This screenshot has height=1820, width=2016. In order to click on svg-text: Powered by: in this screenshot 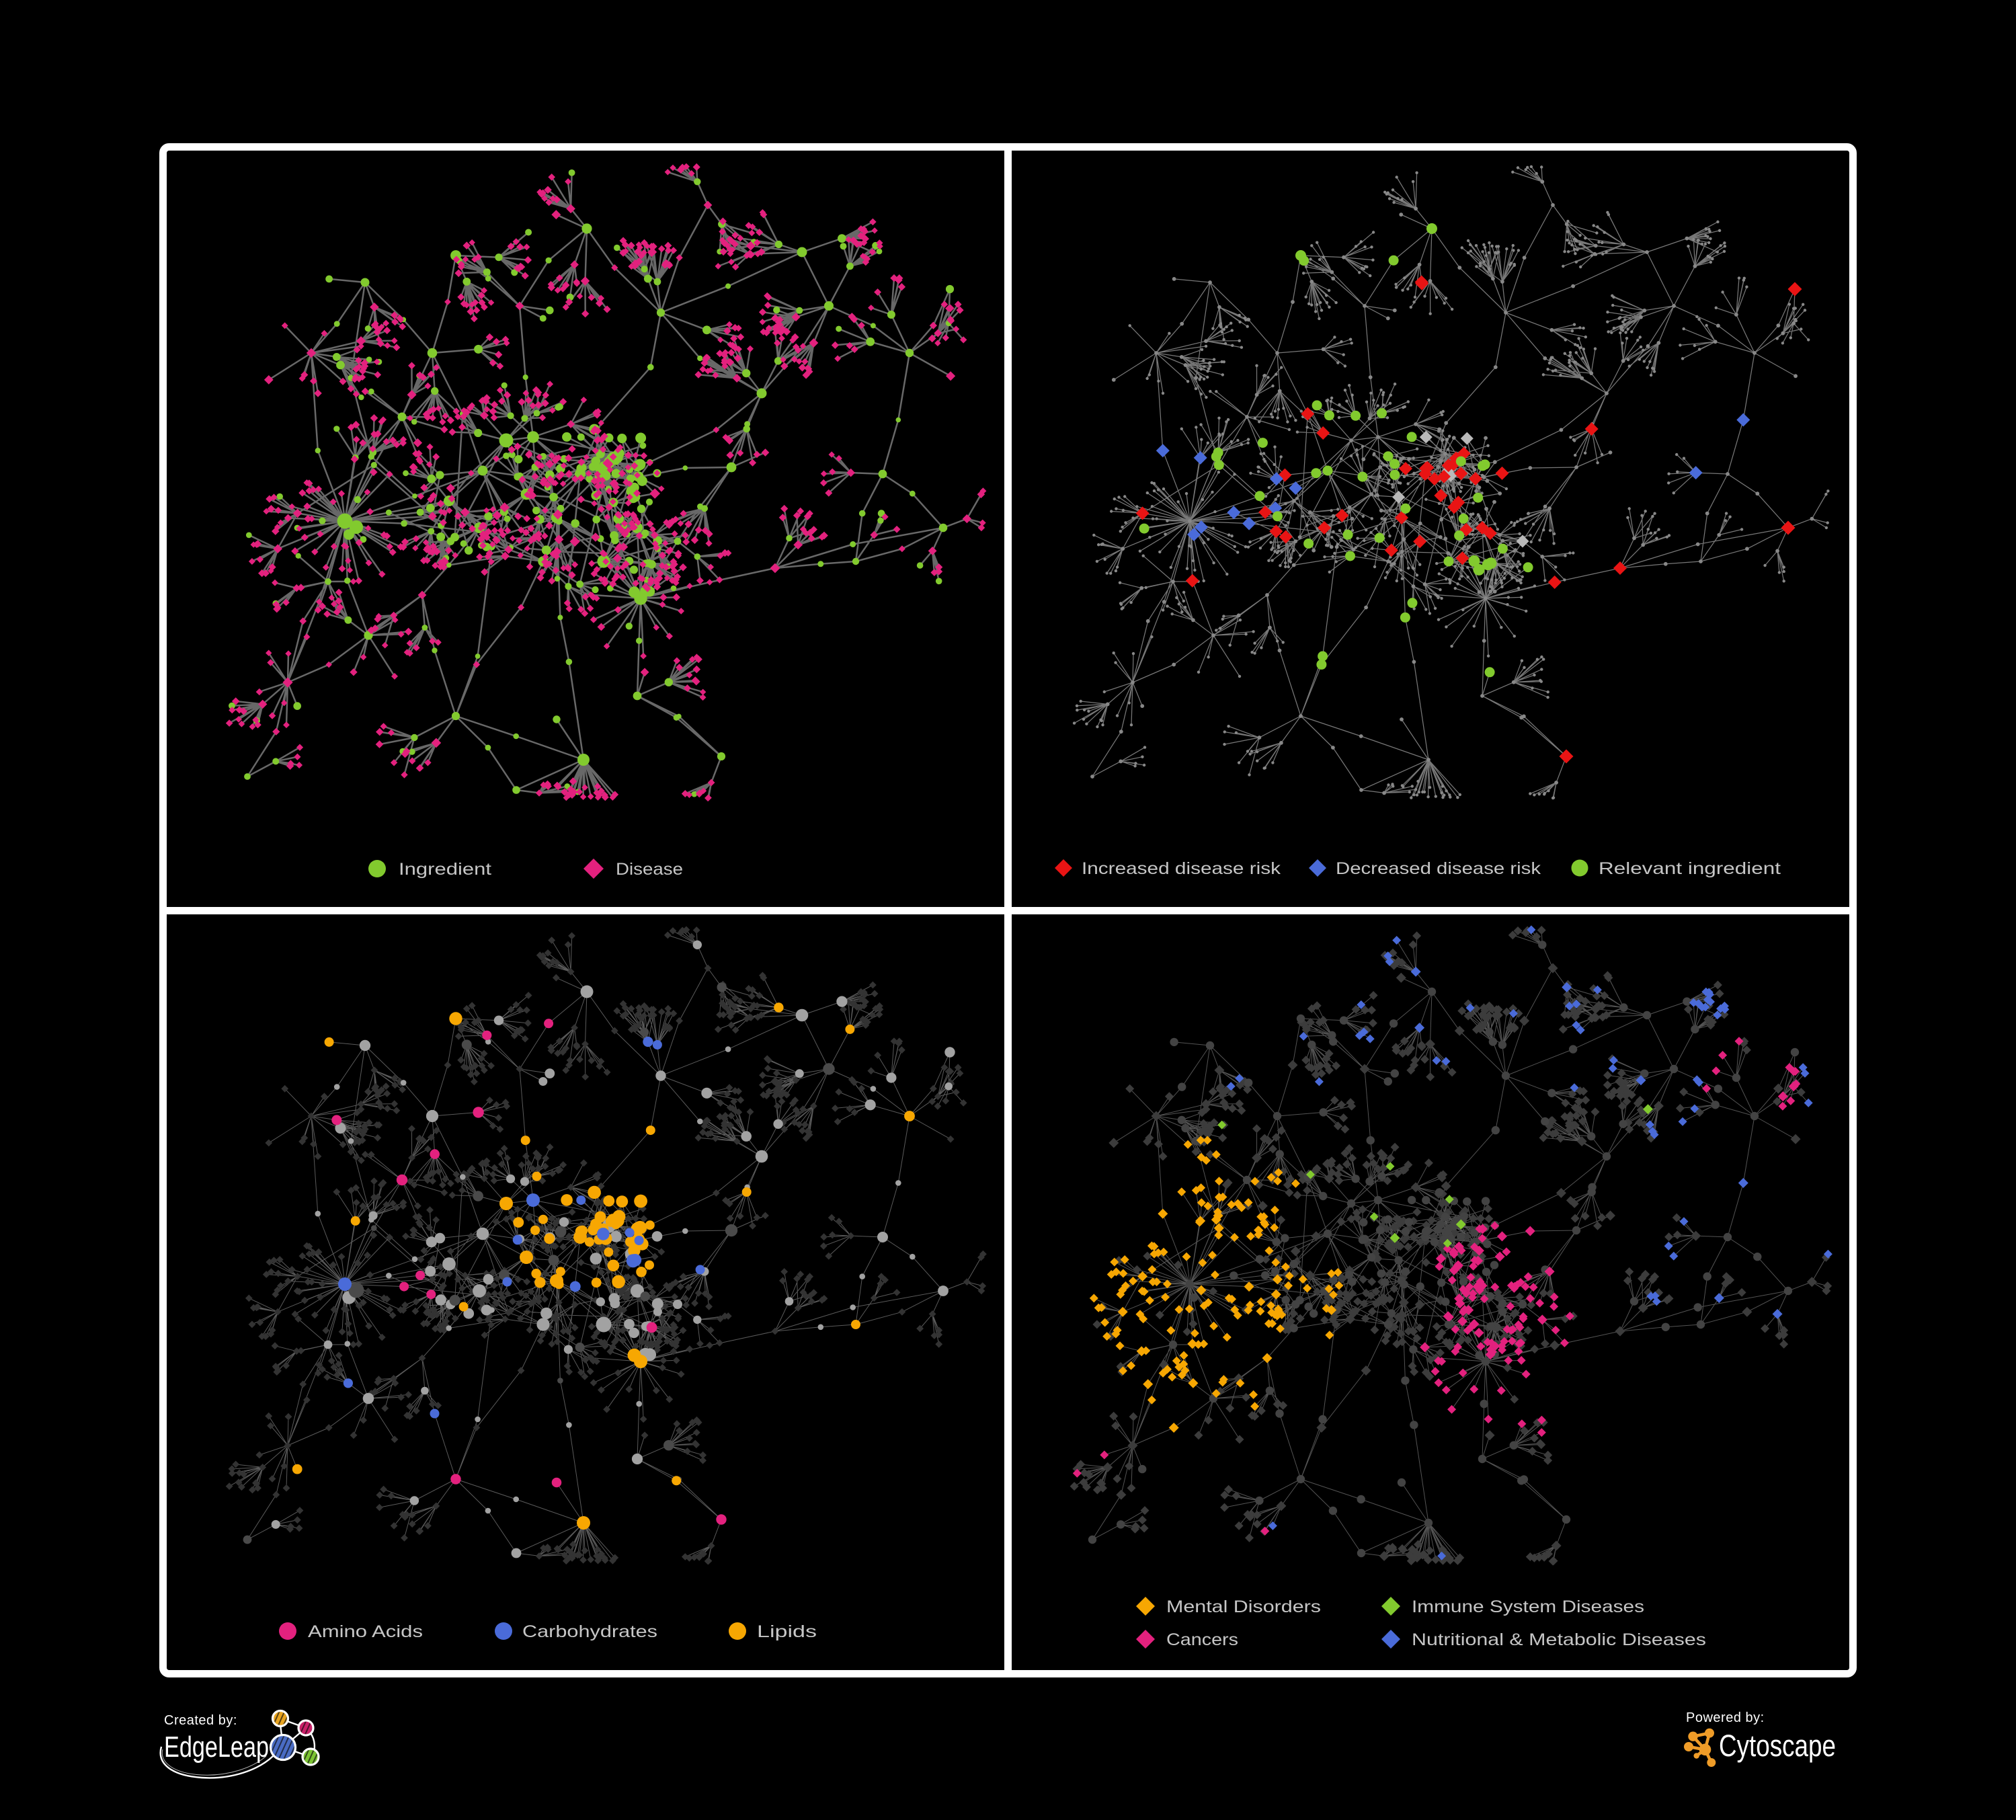, I will do `click(1725, 1717)`.